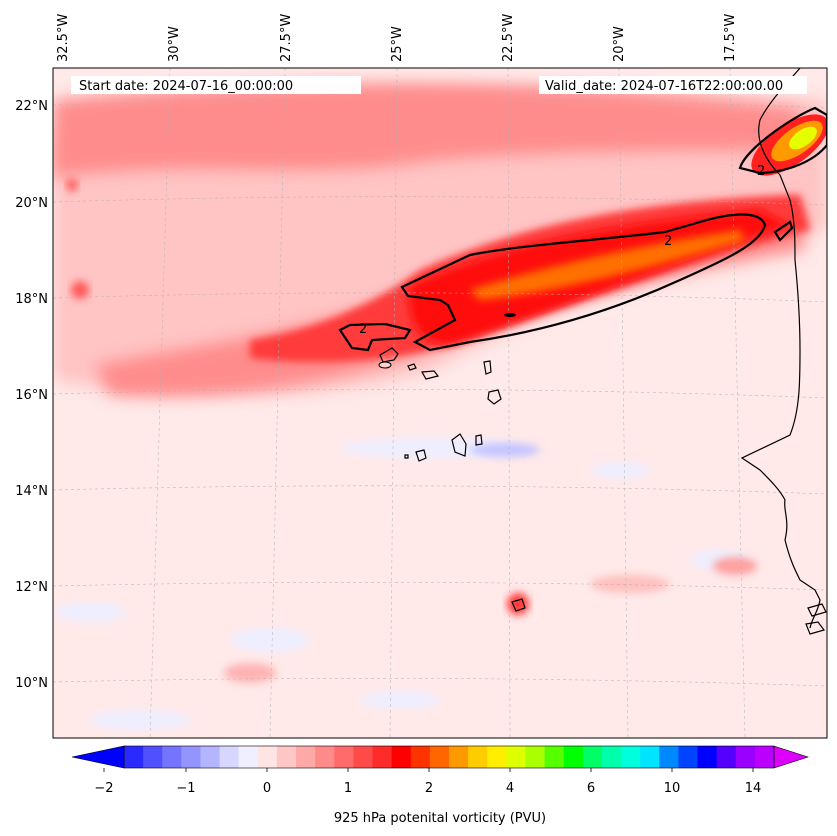  I want to click on negative-pv-core, so click(505, 450).